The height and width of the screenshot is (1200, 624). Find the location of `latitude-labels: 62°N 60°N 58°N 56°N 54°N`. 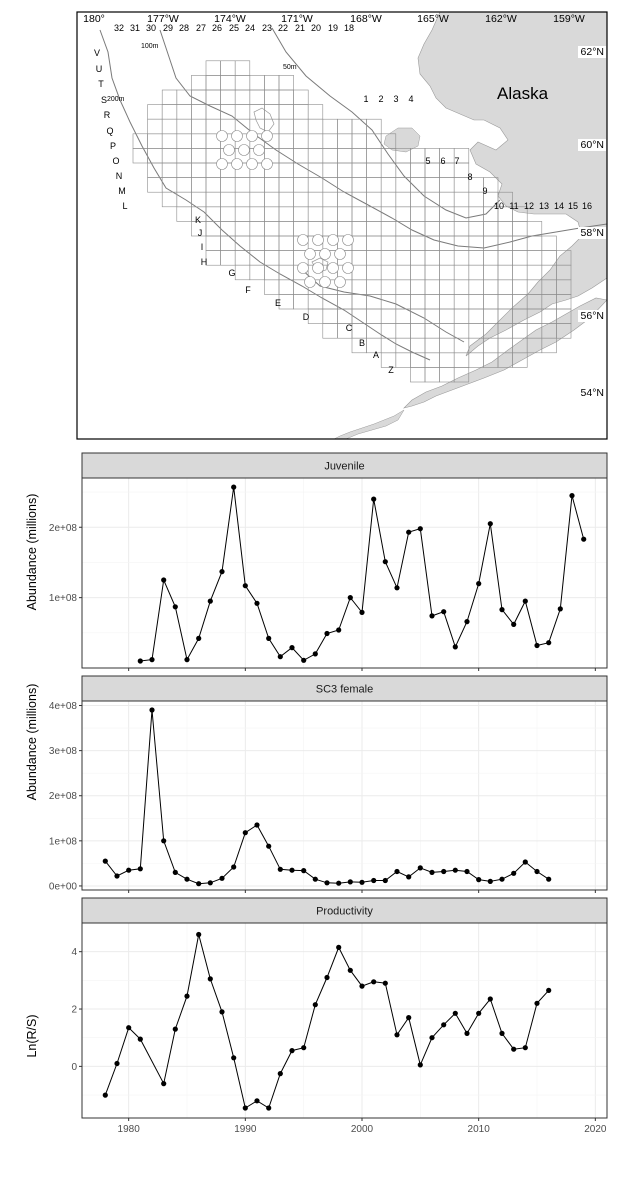

latitude-labels: 62°N 60°N 58°N 56°N 54°N is located at coordinates (592, 222).